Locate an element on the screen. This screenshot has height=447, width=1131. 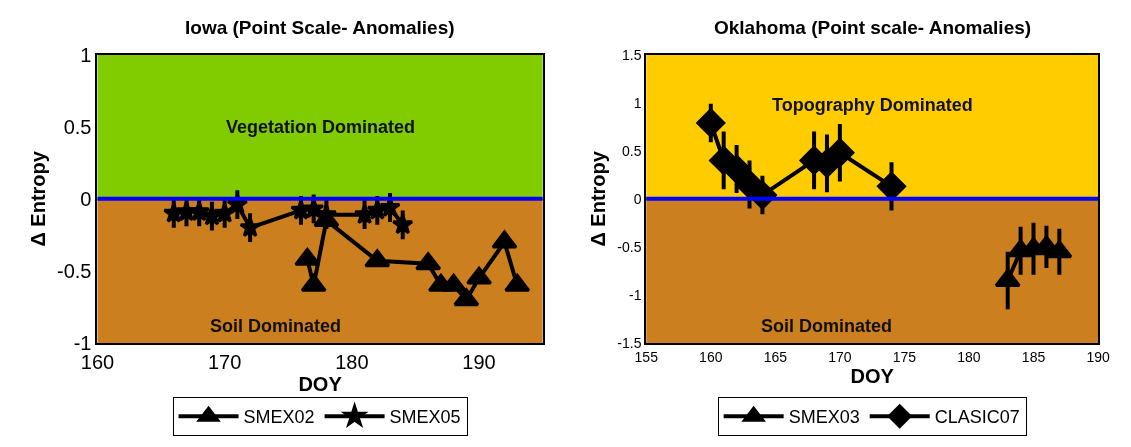
chart-title: Iowa (Point Scale- Anomalies) is located at coordinates (320, 27).